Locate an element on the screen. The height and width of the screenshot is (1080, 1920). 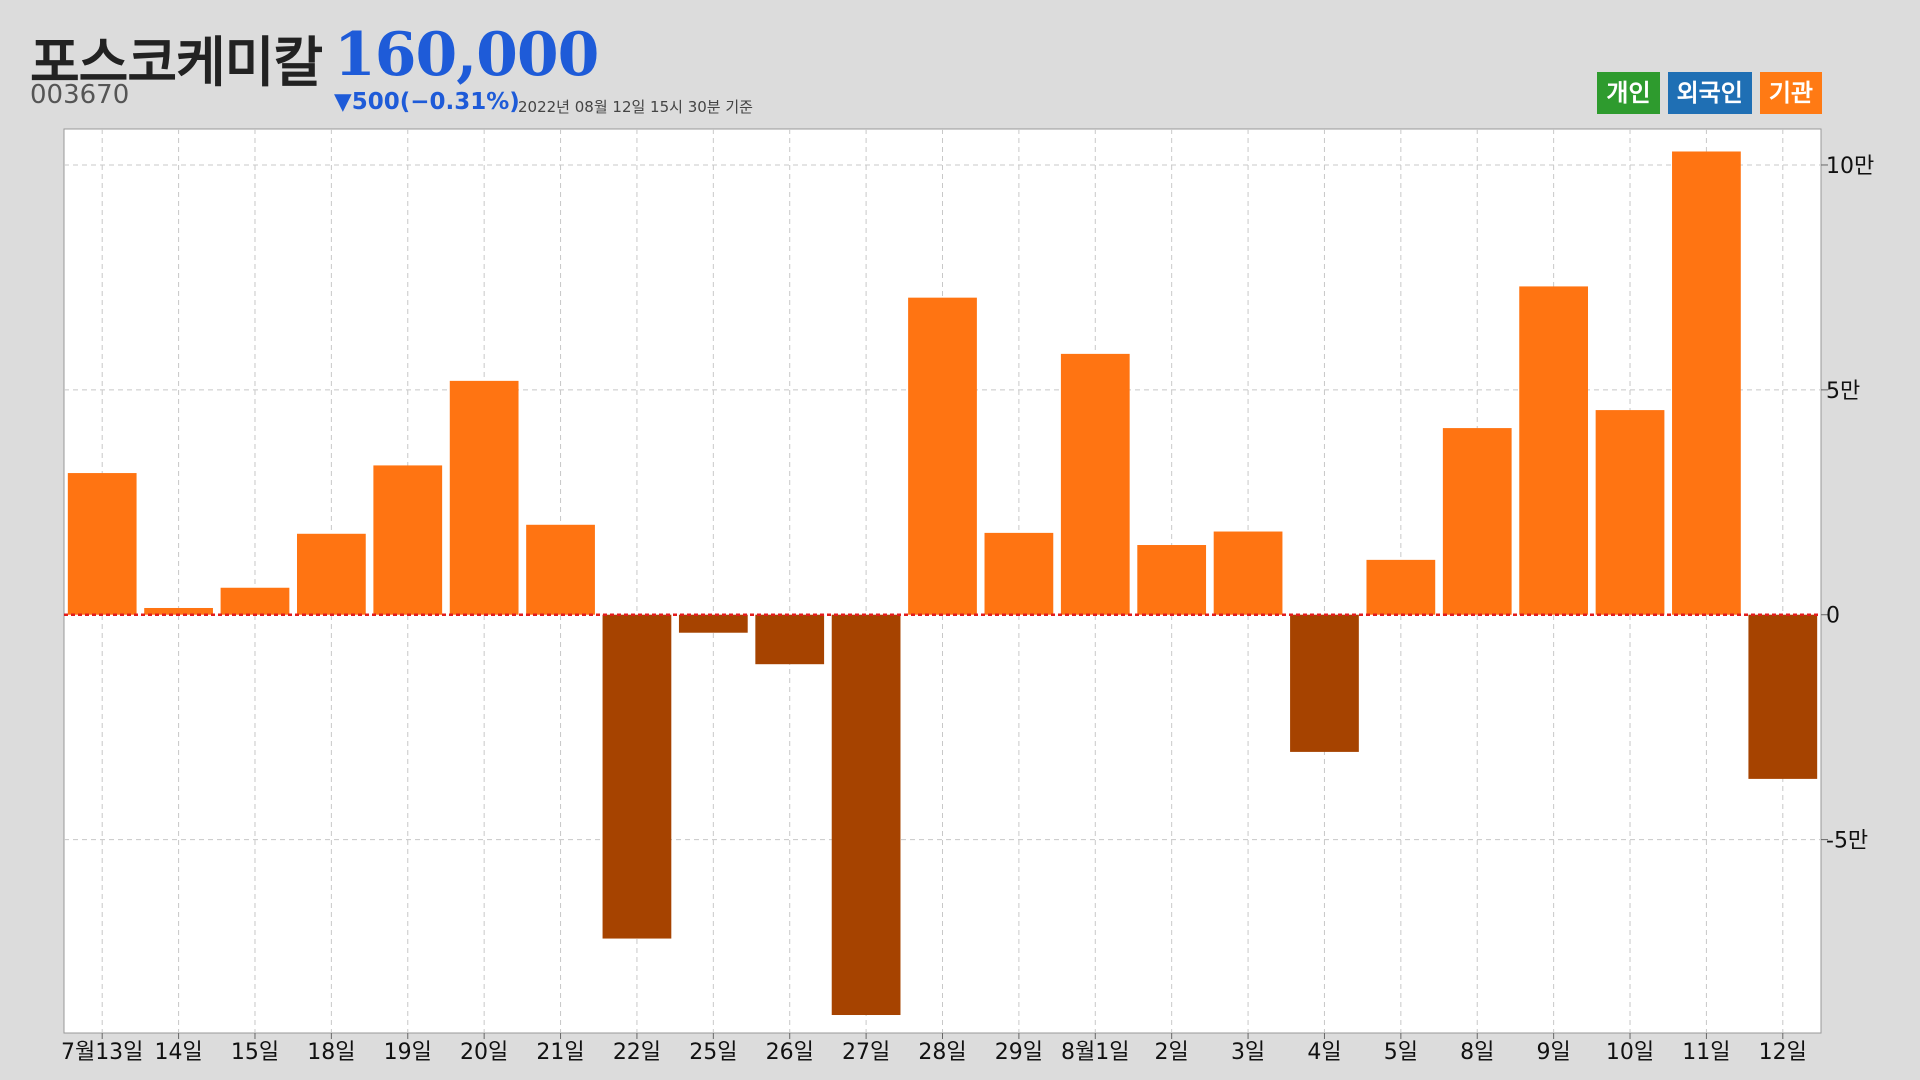
stock-name: 포스코케미칼 is located at coordinates (176, 62).